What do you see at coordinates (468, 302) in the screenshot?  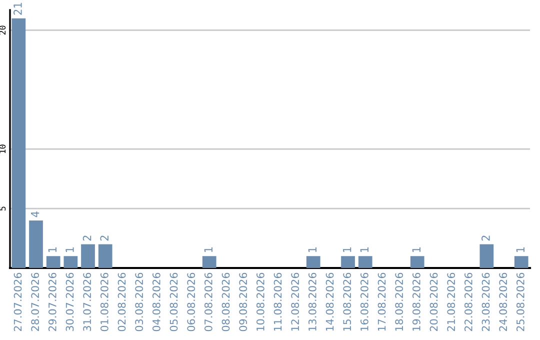 I see `x-tick-label: 22.08.2026` at bounding box center [468, 302].